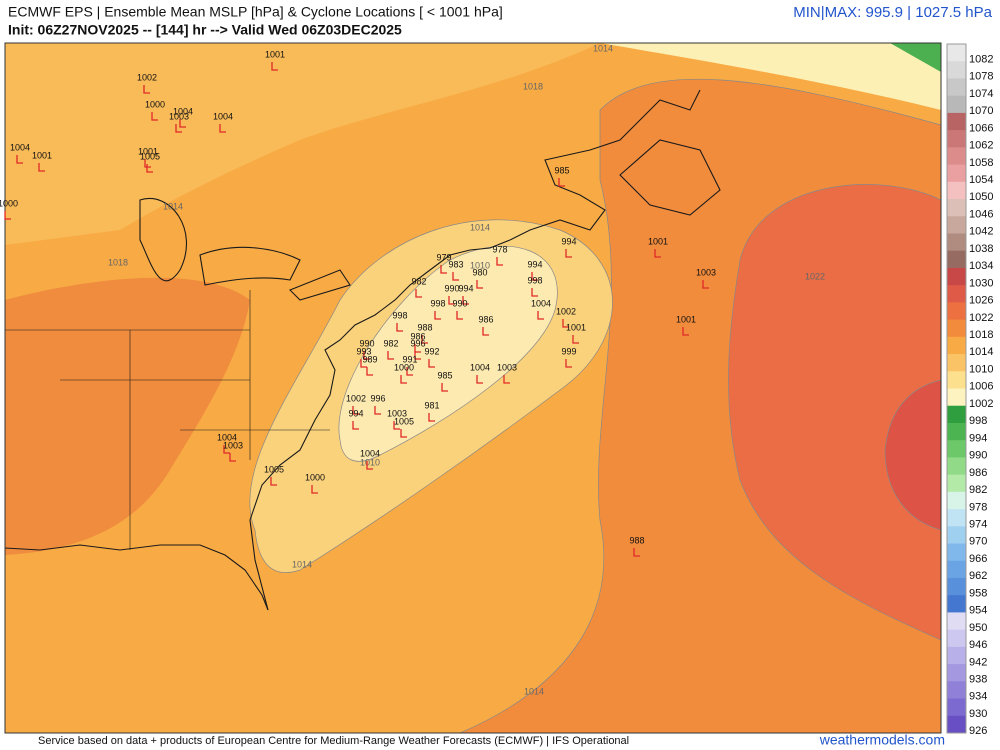 Image resolution: width=1000 pixels, height=750 pixels. What do you see at coordinates (978, 645) in the screenshot?
I see `colorbar-label: 946` at bounding box center [978, 645].